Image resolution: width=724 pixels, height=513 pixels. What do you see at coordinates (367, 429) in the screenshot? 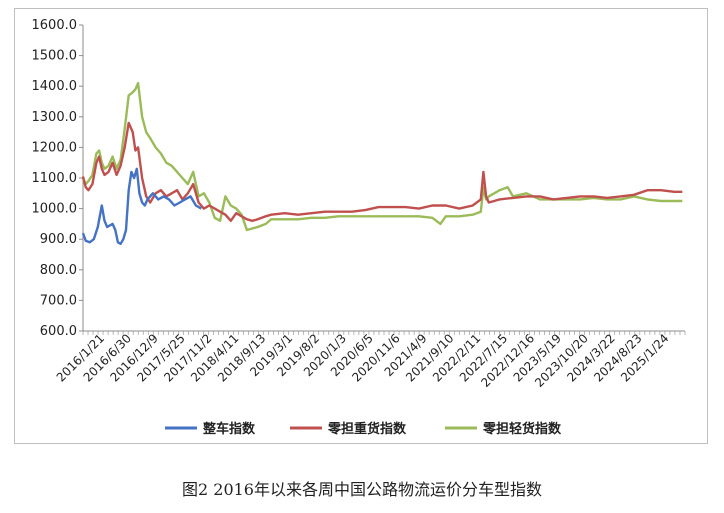
I see `legend-label: 零担重货指数` at bounding box center [367, 429].